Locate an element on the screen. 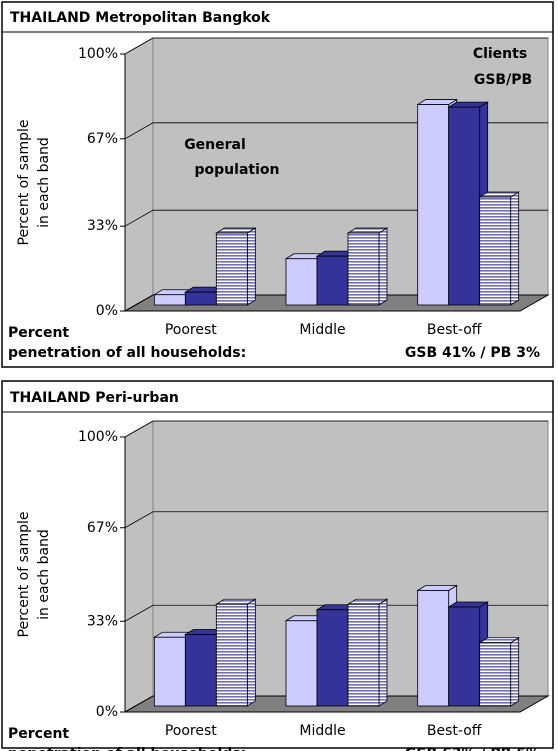 This screenshot has width=558, height=751. annotation: GSB/PB is located at coordinates (503, 80).